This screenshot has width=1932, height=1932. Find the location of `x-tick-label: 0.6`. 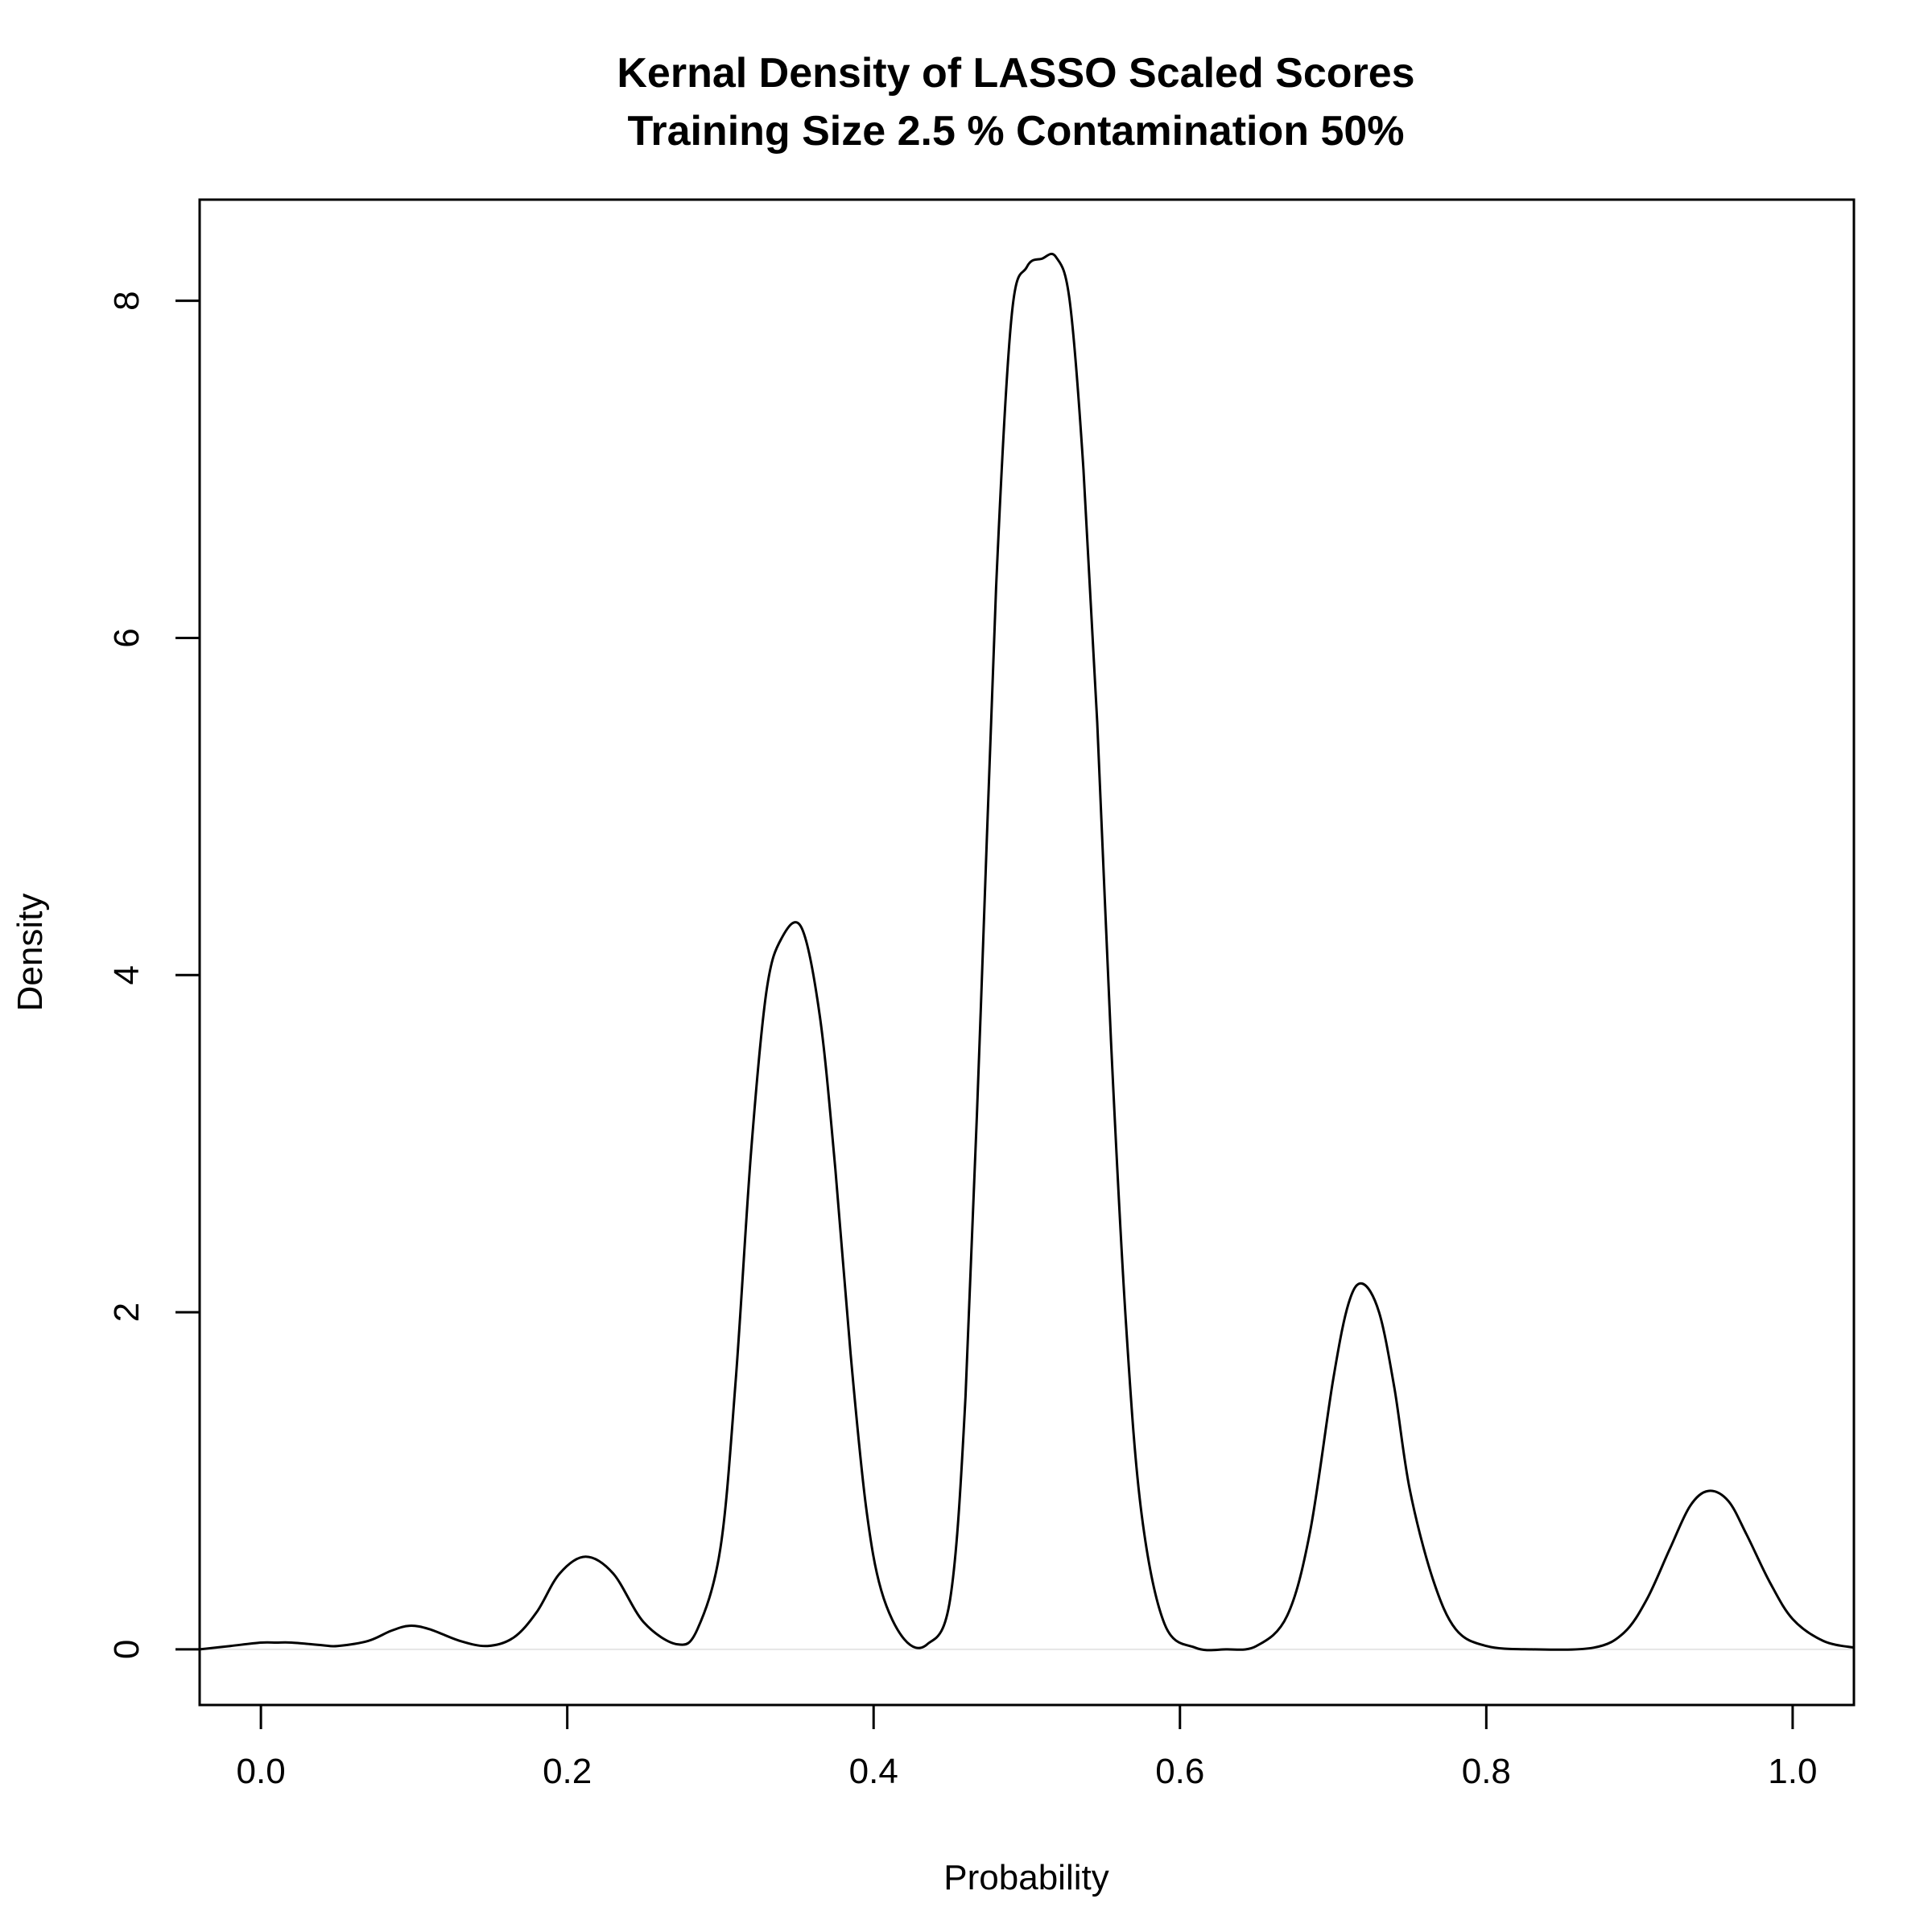

x-tick-label: 0.6 is located at coordinates (1179, 1771).